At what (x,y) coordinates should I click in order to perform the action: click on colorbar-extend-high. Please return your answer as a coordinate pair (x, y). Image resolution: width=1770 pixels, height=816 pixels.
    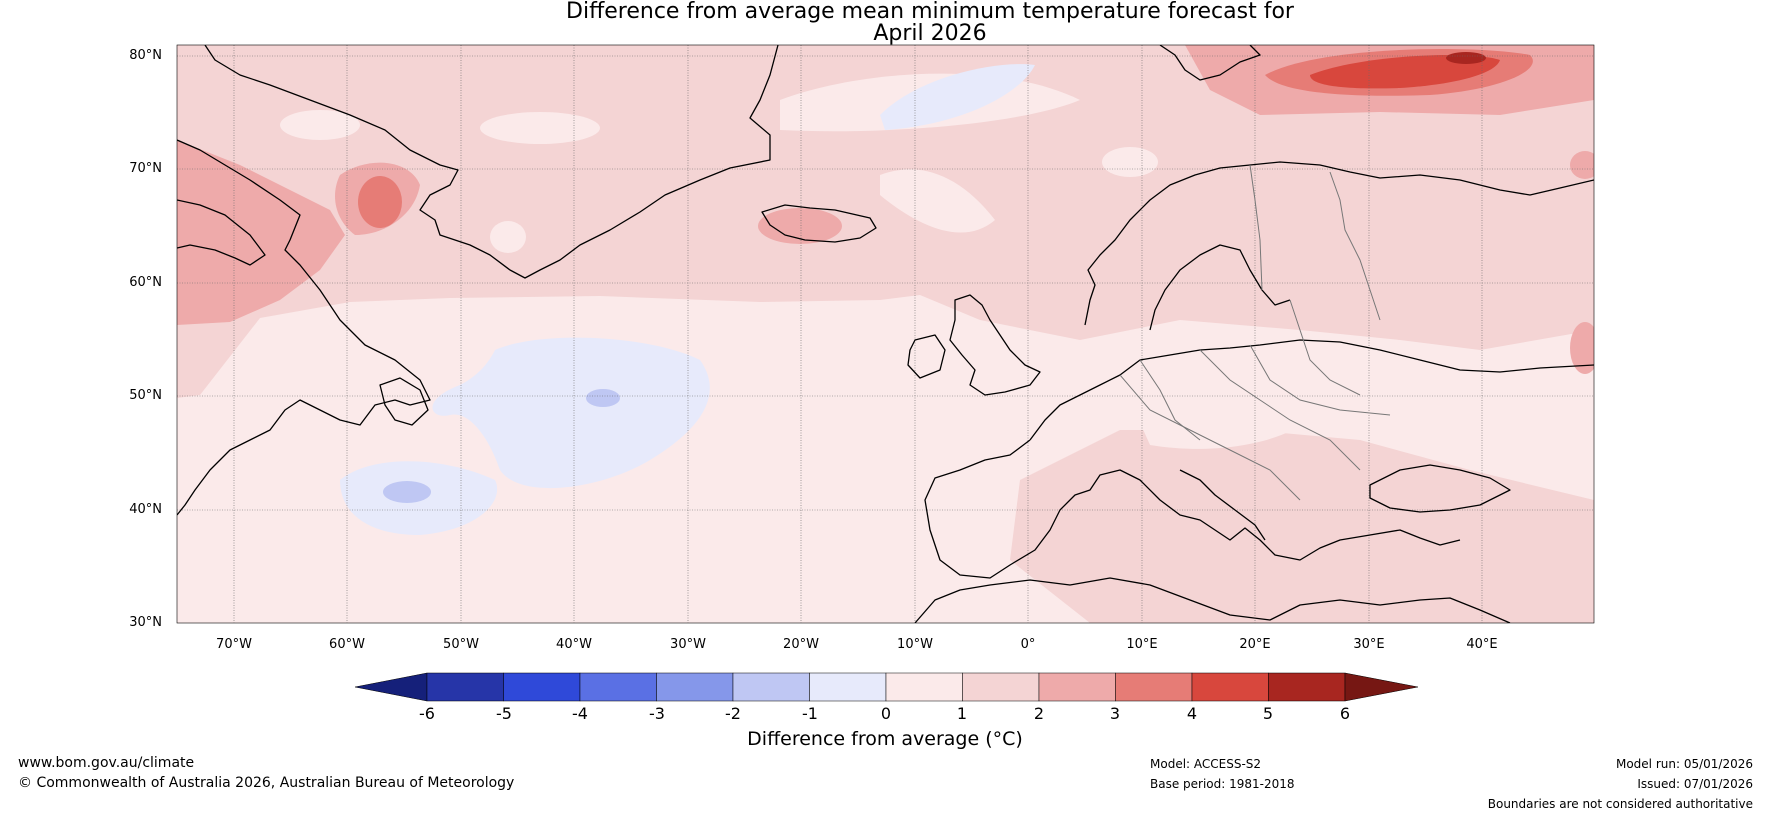
    Looking at the image, I should click on (1381, 687).